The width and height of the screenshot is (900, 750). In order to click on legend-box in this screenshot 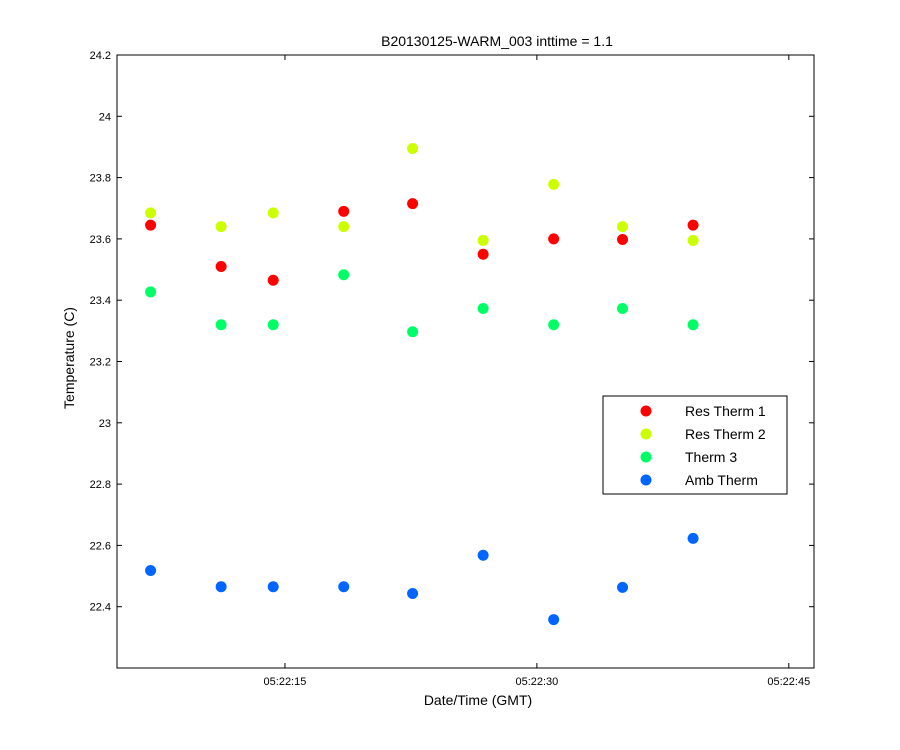, I will do `click(695, 445)`.